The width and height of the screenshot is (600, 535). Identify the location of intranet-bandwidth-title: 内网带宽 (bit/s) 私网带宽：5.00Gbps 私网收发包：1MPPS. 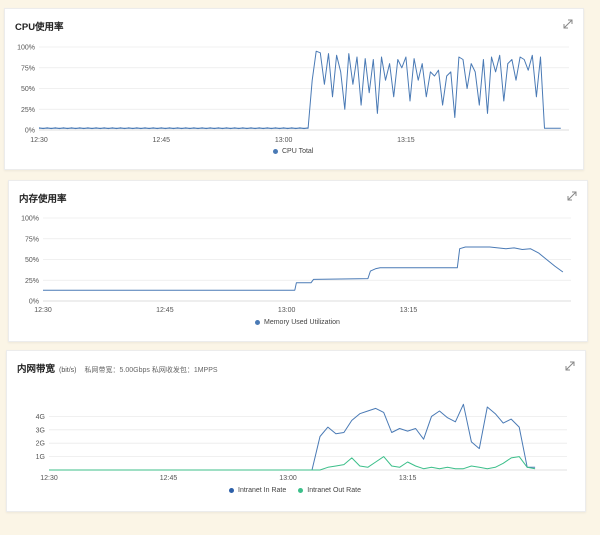
(117, 368).